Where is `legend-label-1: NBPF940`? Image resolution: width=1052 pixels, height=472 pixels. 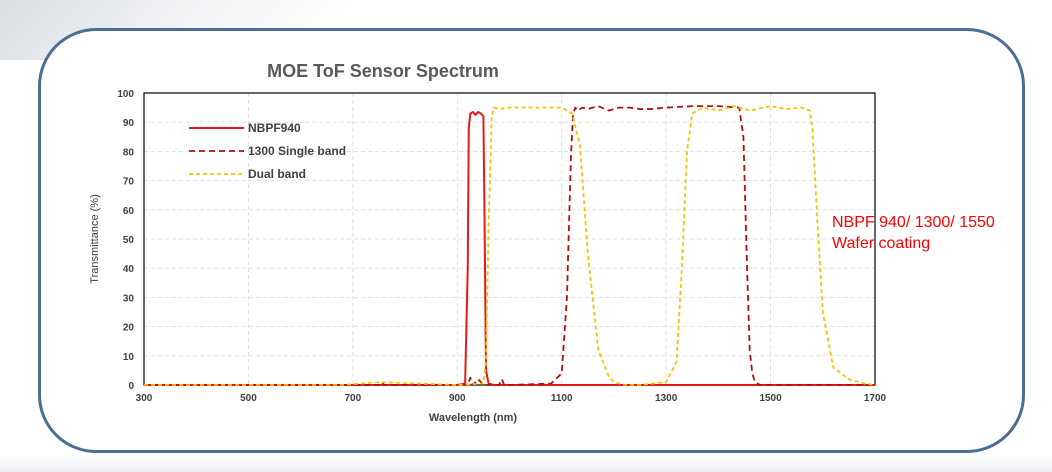
legend-label-1: NBPF940 is located at coordinates (274, 128).